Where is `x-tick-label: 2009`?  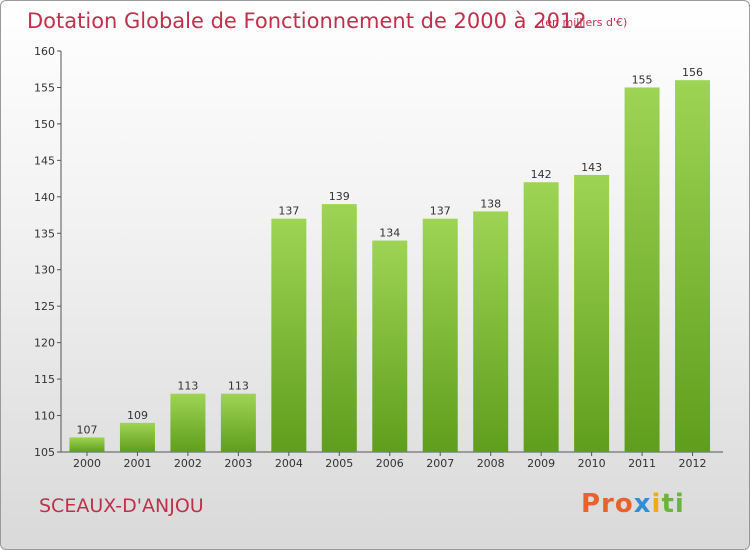
x-tick-label: 2009 is located at coordinates (541, 463).